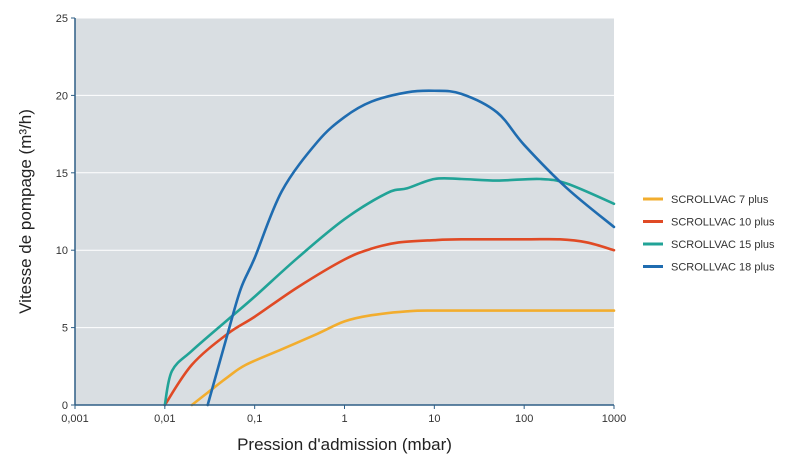 This screenshot has height=455, width=796. What do you see at coordinates (723, 223) in the screenshot?
I see `legend-label-scrollvac-10-plus: SCROLLVAC 10 plus` at bounding box center [723, 223].